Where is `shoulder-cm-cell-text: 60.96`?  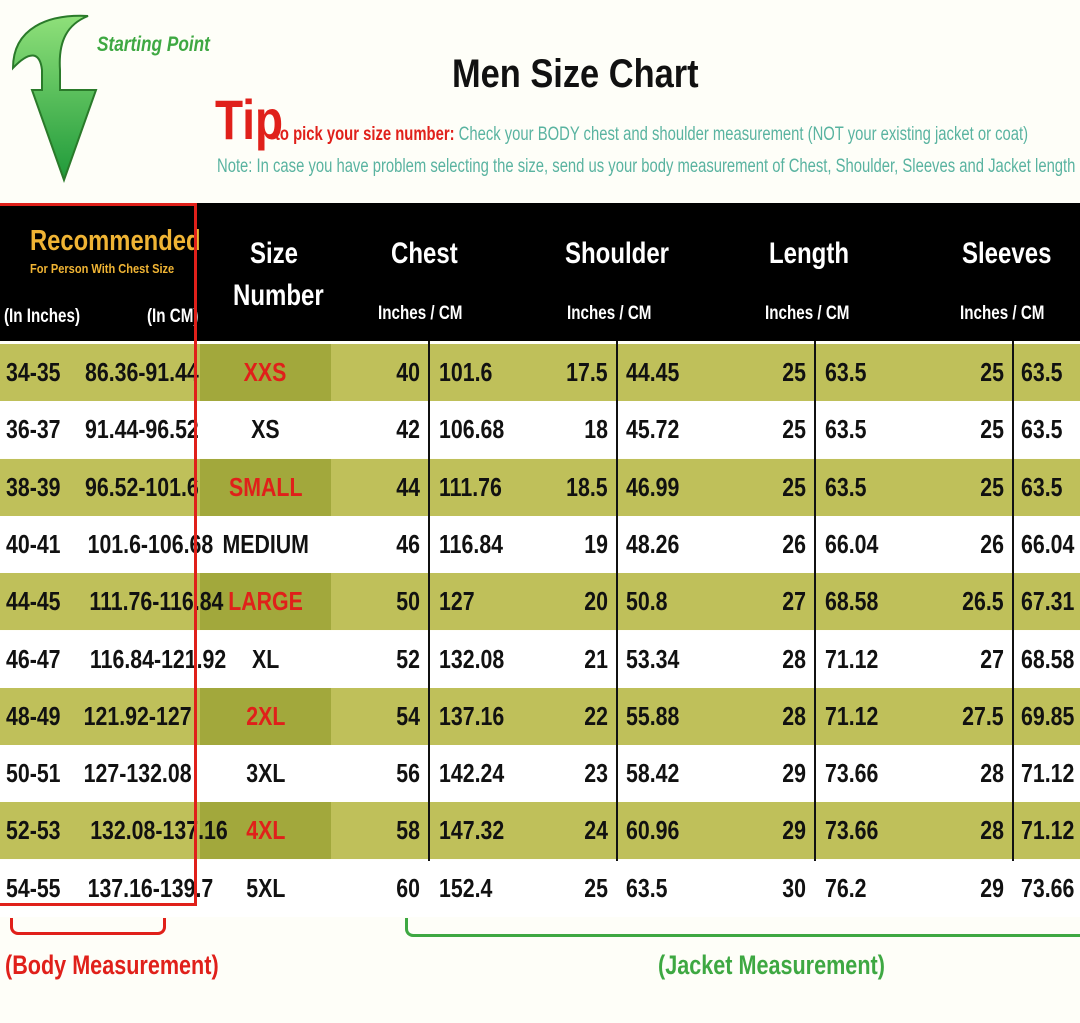 shoulder-cm-cell-text: 60.96 is located at coordinates (653, 830).